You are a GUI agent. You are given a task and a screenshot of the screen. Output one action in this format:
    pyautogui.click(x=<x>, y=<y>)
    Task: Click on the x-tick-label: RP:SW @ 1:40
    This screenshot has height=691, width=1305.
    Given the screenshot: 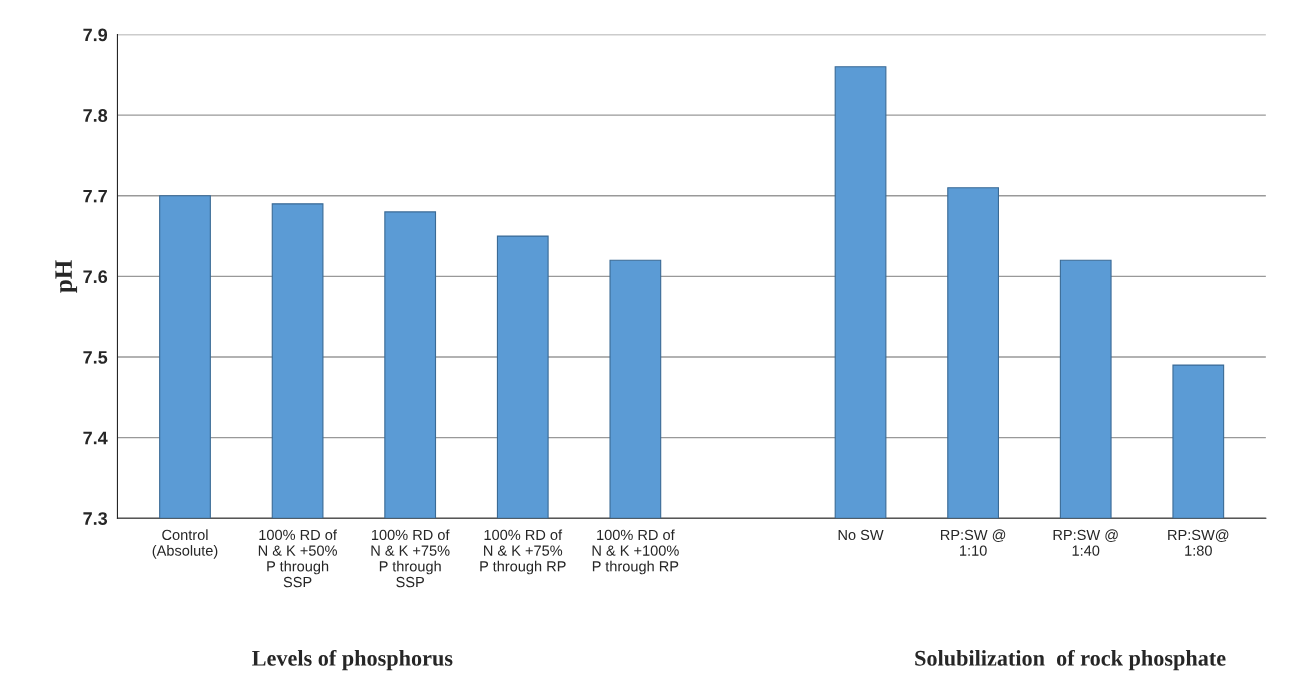 What is the action you would take?
    pyautogui.click(x=1085, y=542)
    